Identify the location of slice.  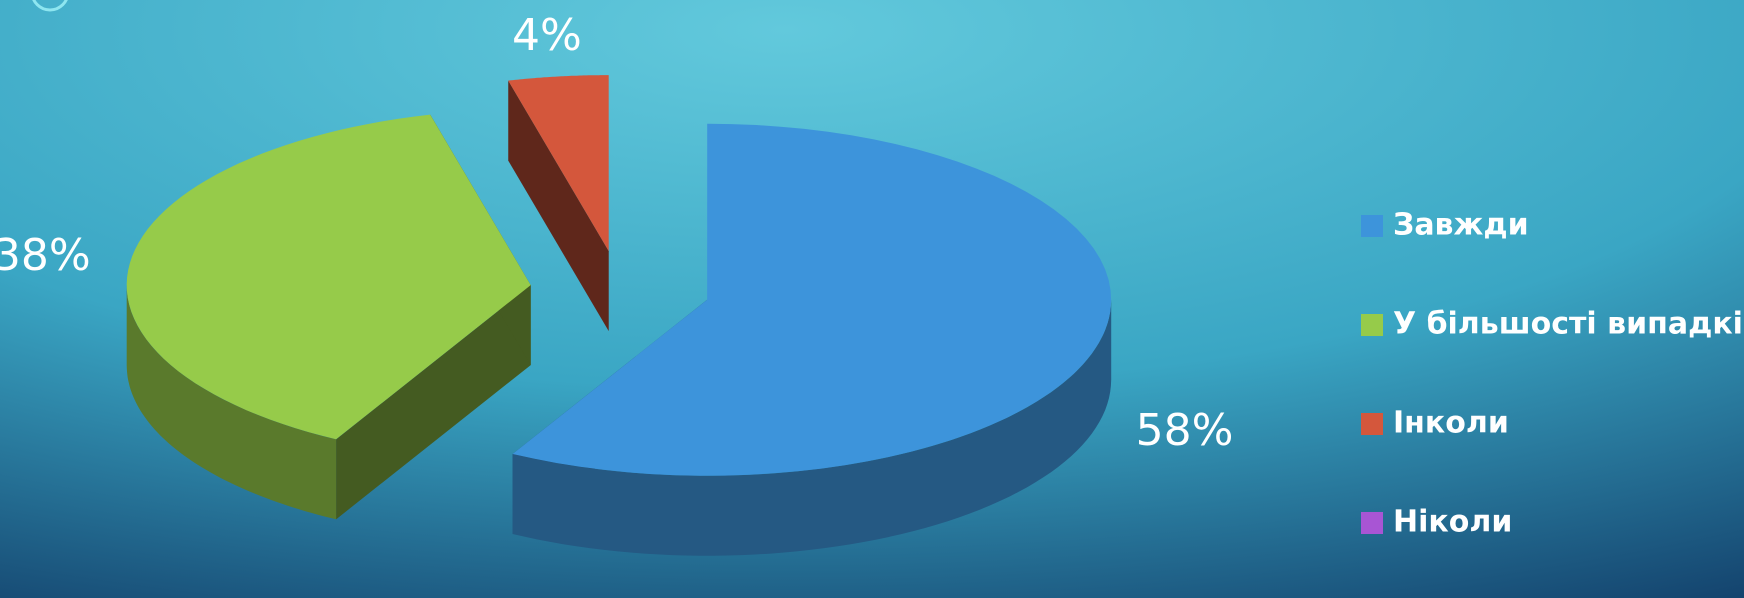
(558, 203).